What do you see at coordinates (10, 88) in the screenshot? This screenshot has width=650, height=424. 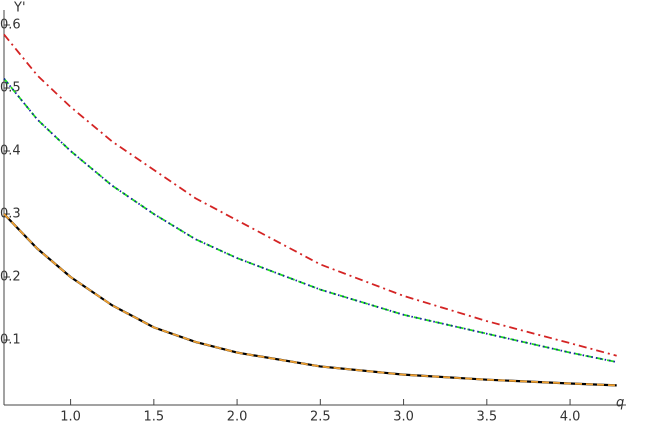 I see `y-tick-label: 0.5` at bounding box center [10, 88].